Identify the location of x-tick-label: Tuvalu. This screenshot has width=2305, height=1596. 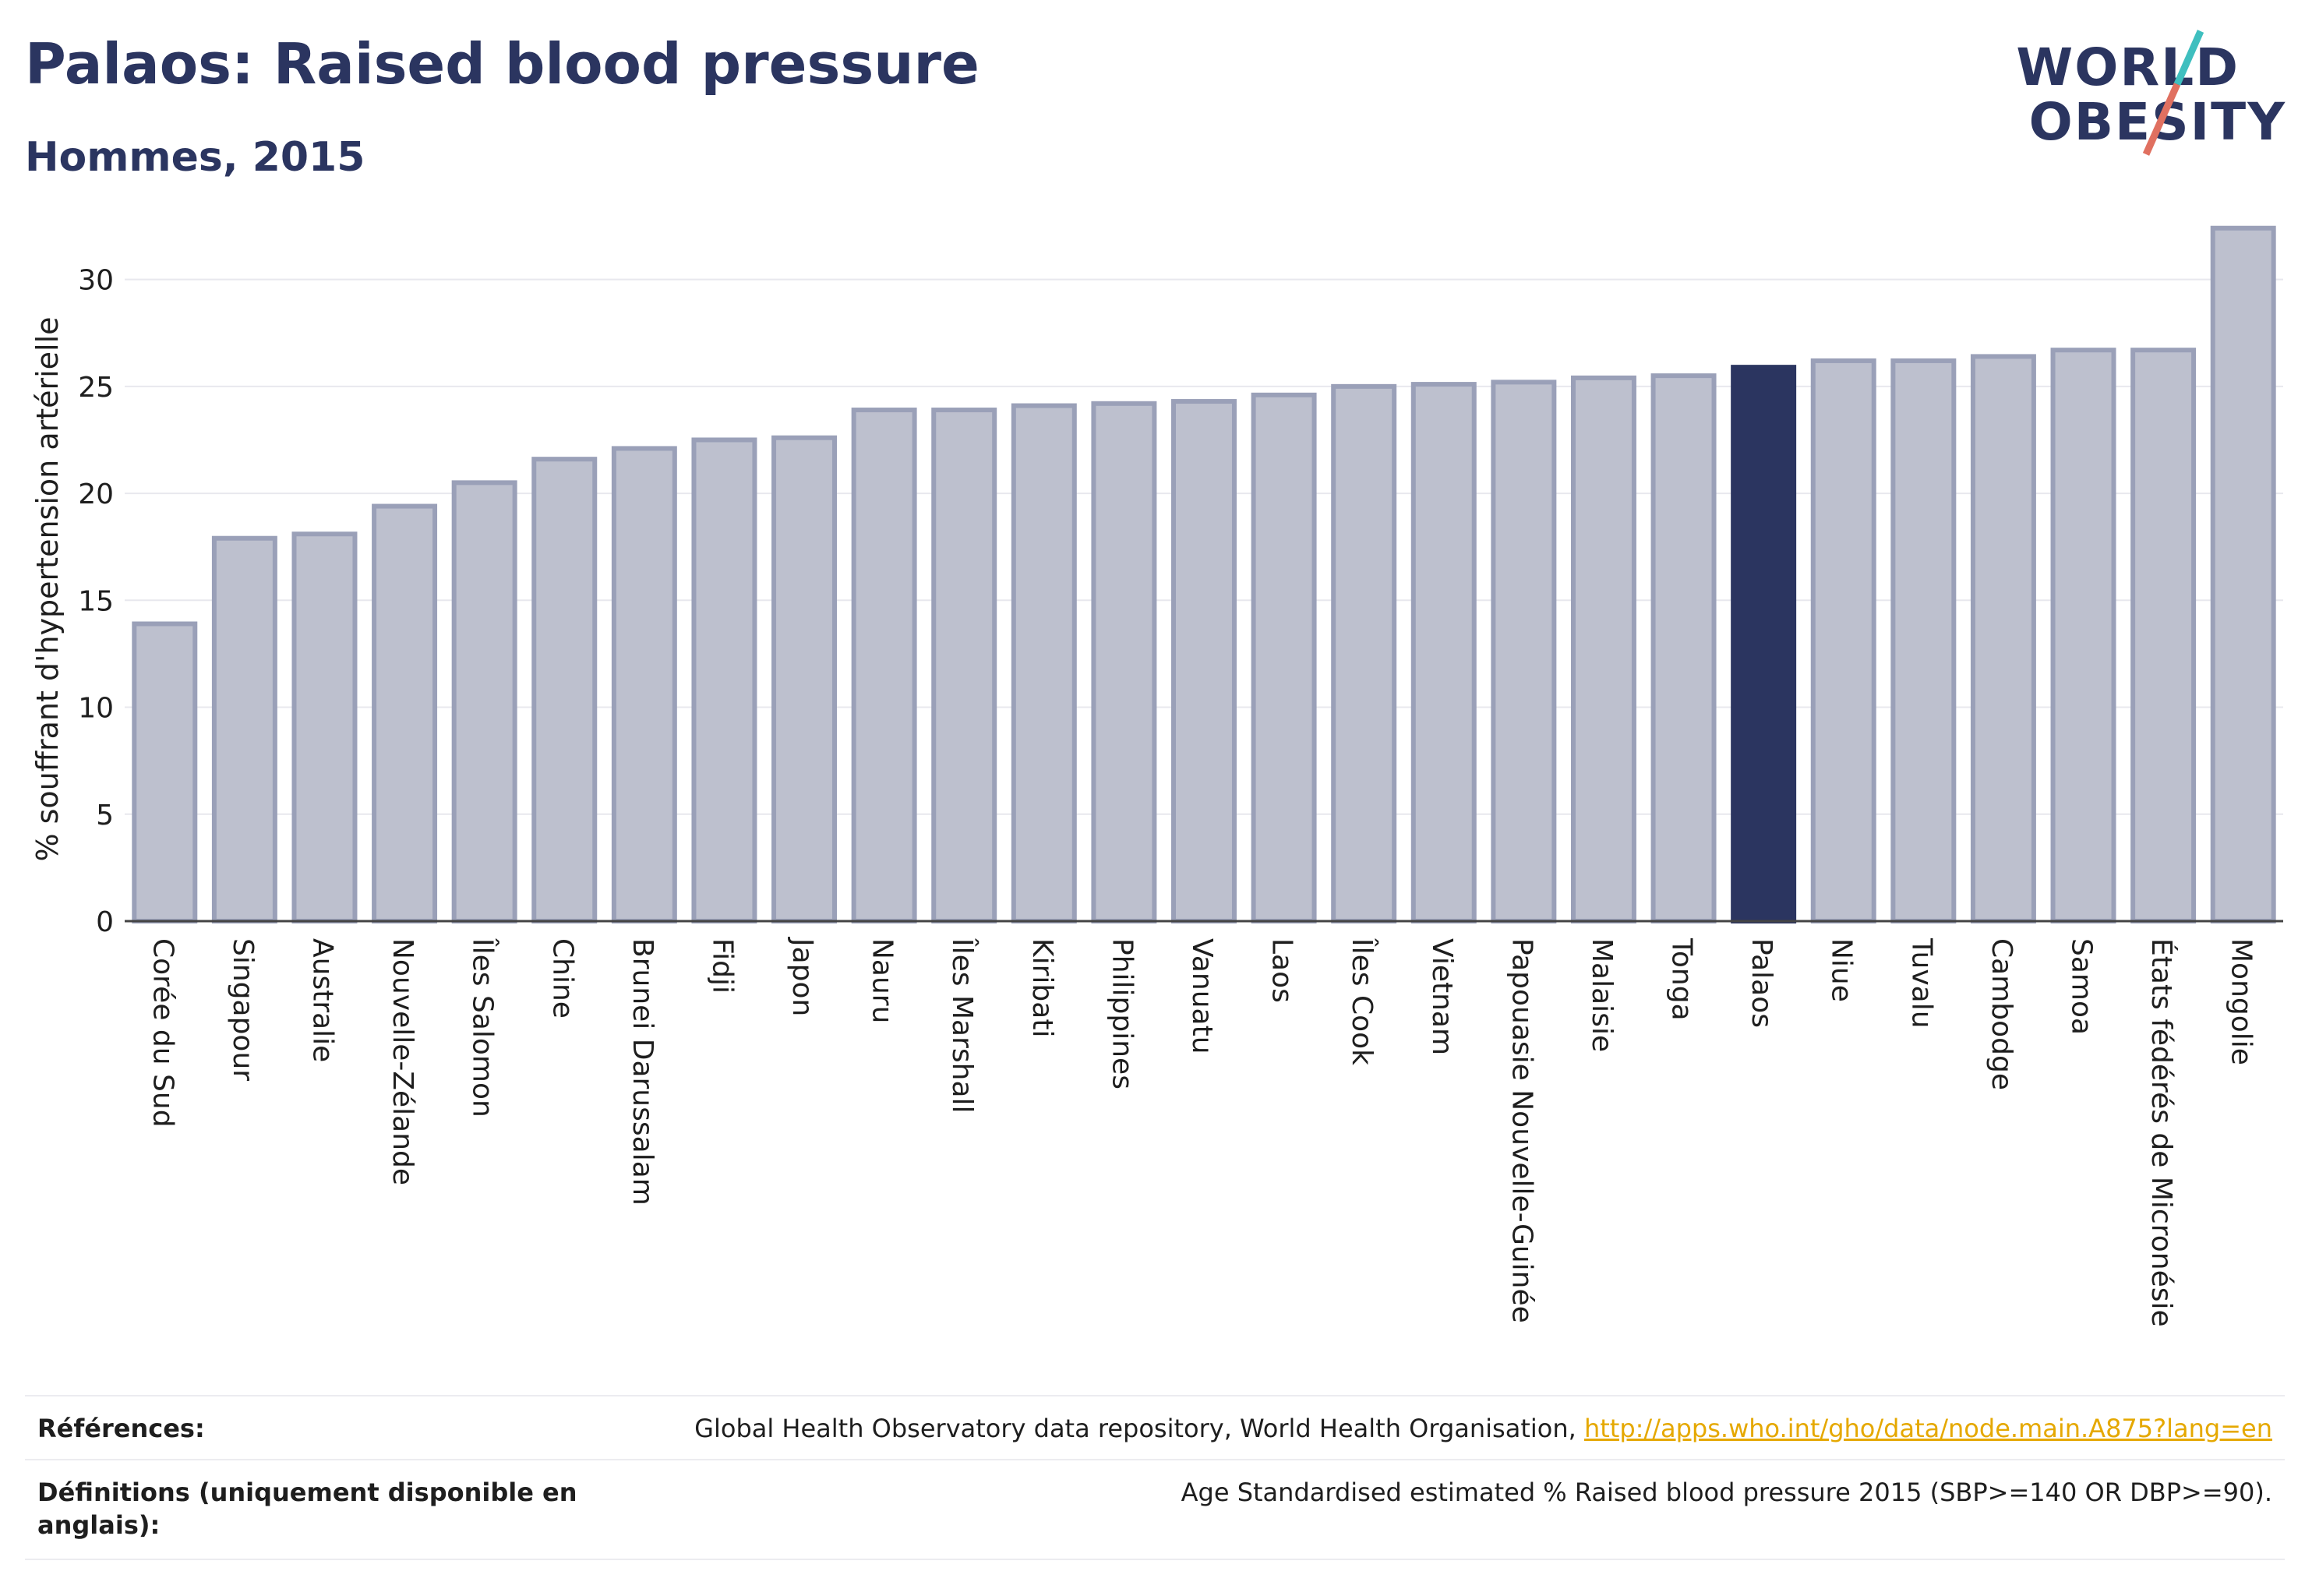
(1921, 983).